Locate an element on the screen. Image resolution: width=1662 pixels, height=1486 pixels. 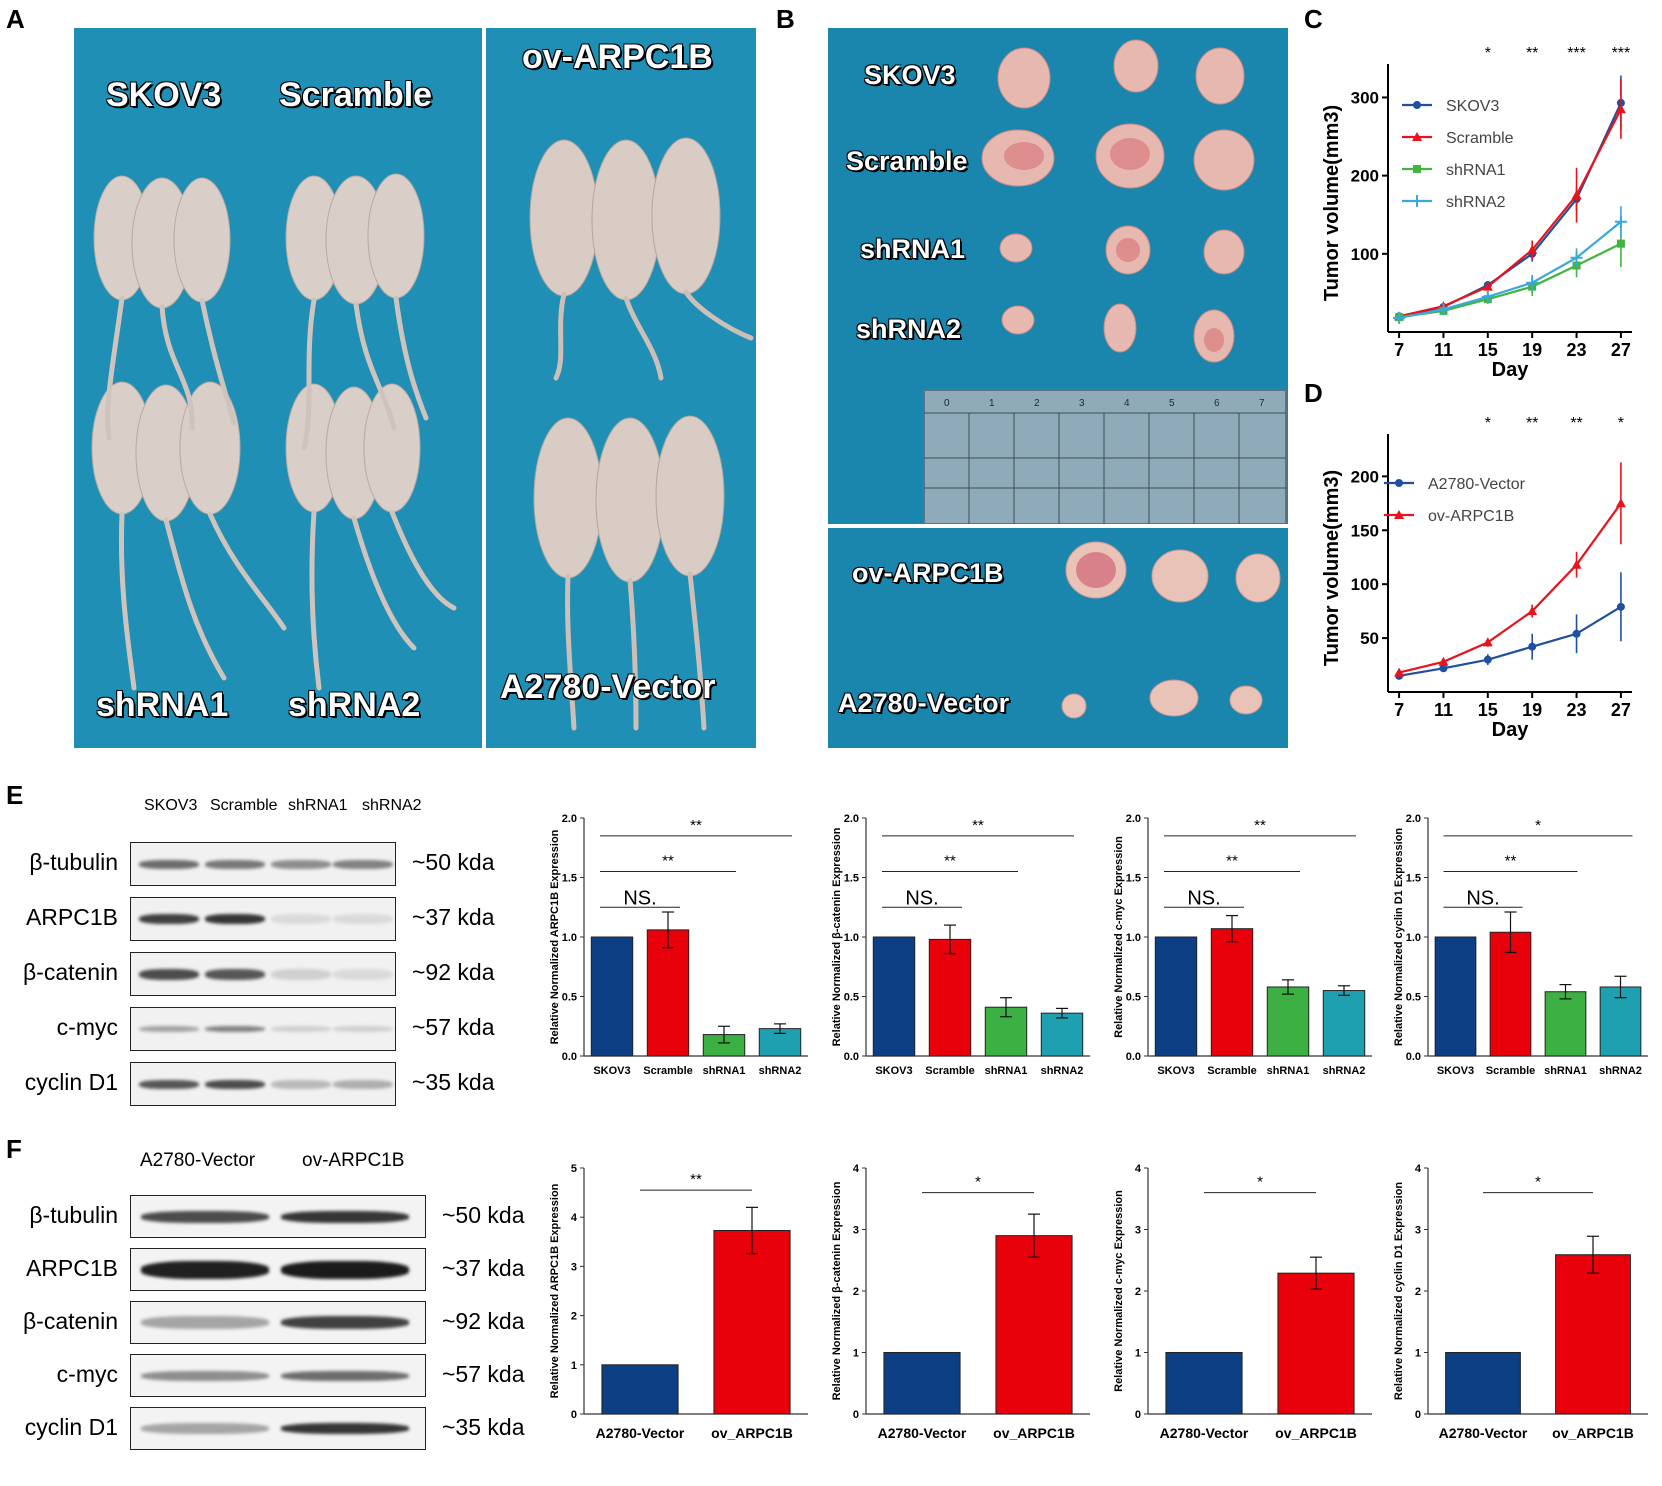
wb-size-label: ~37 kda is located at coordinates (483, 1267).